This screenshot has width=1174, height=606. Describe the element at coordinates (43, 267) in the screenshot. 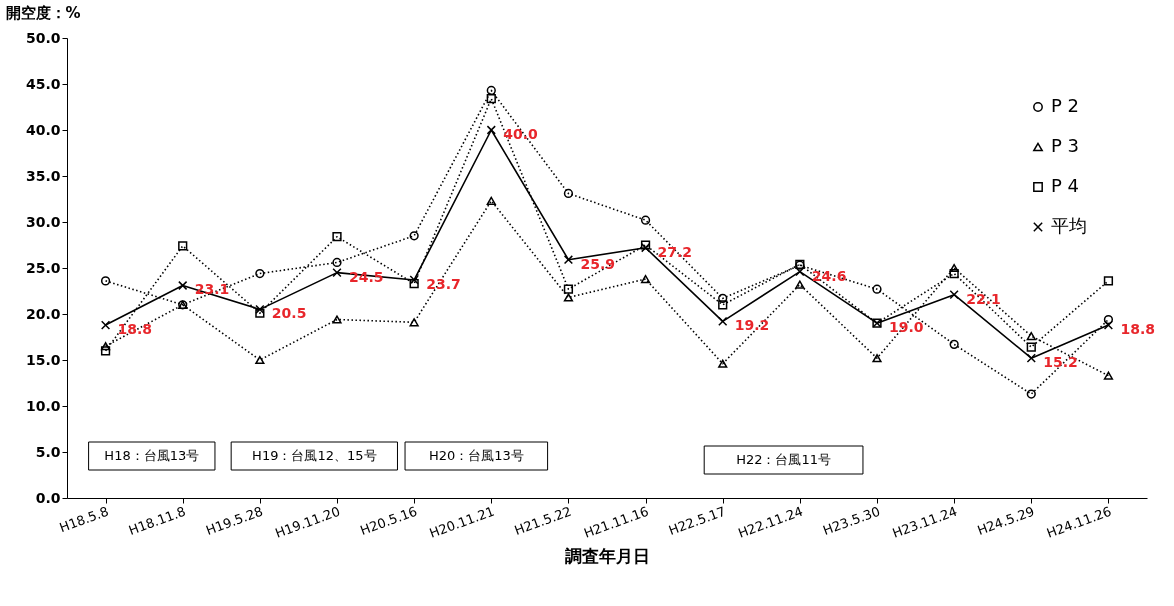

I see `y-tick-label: 25.0` at that location.